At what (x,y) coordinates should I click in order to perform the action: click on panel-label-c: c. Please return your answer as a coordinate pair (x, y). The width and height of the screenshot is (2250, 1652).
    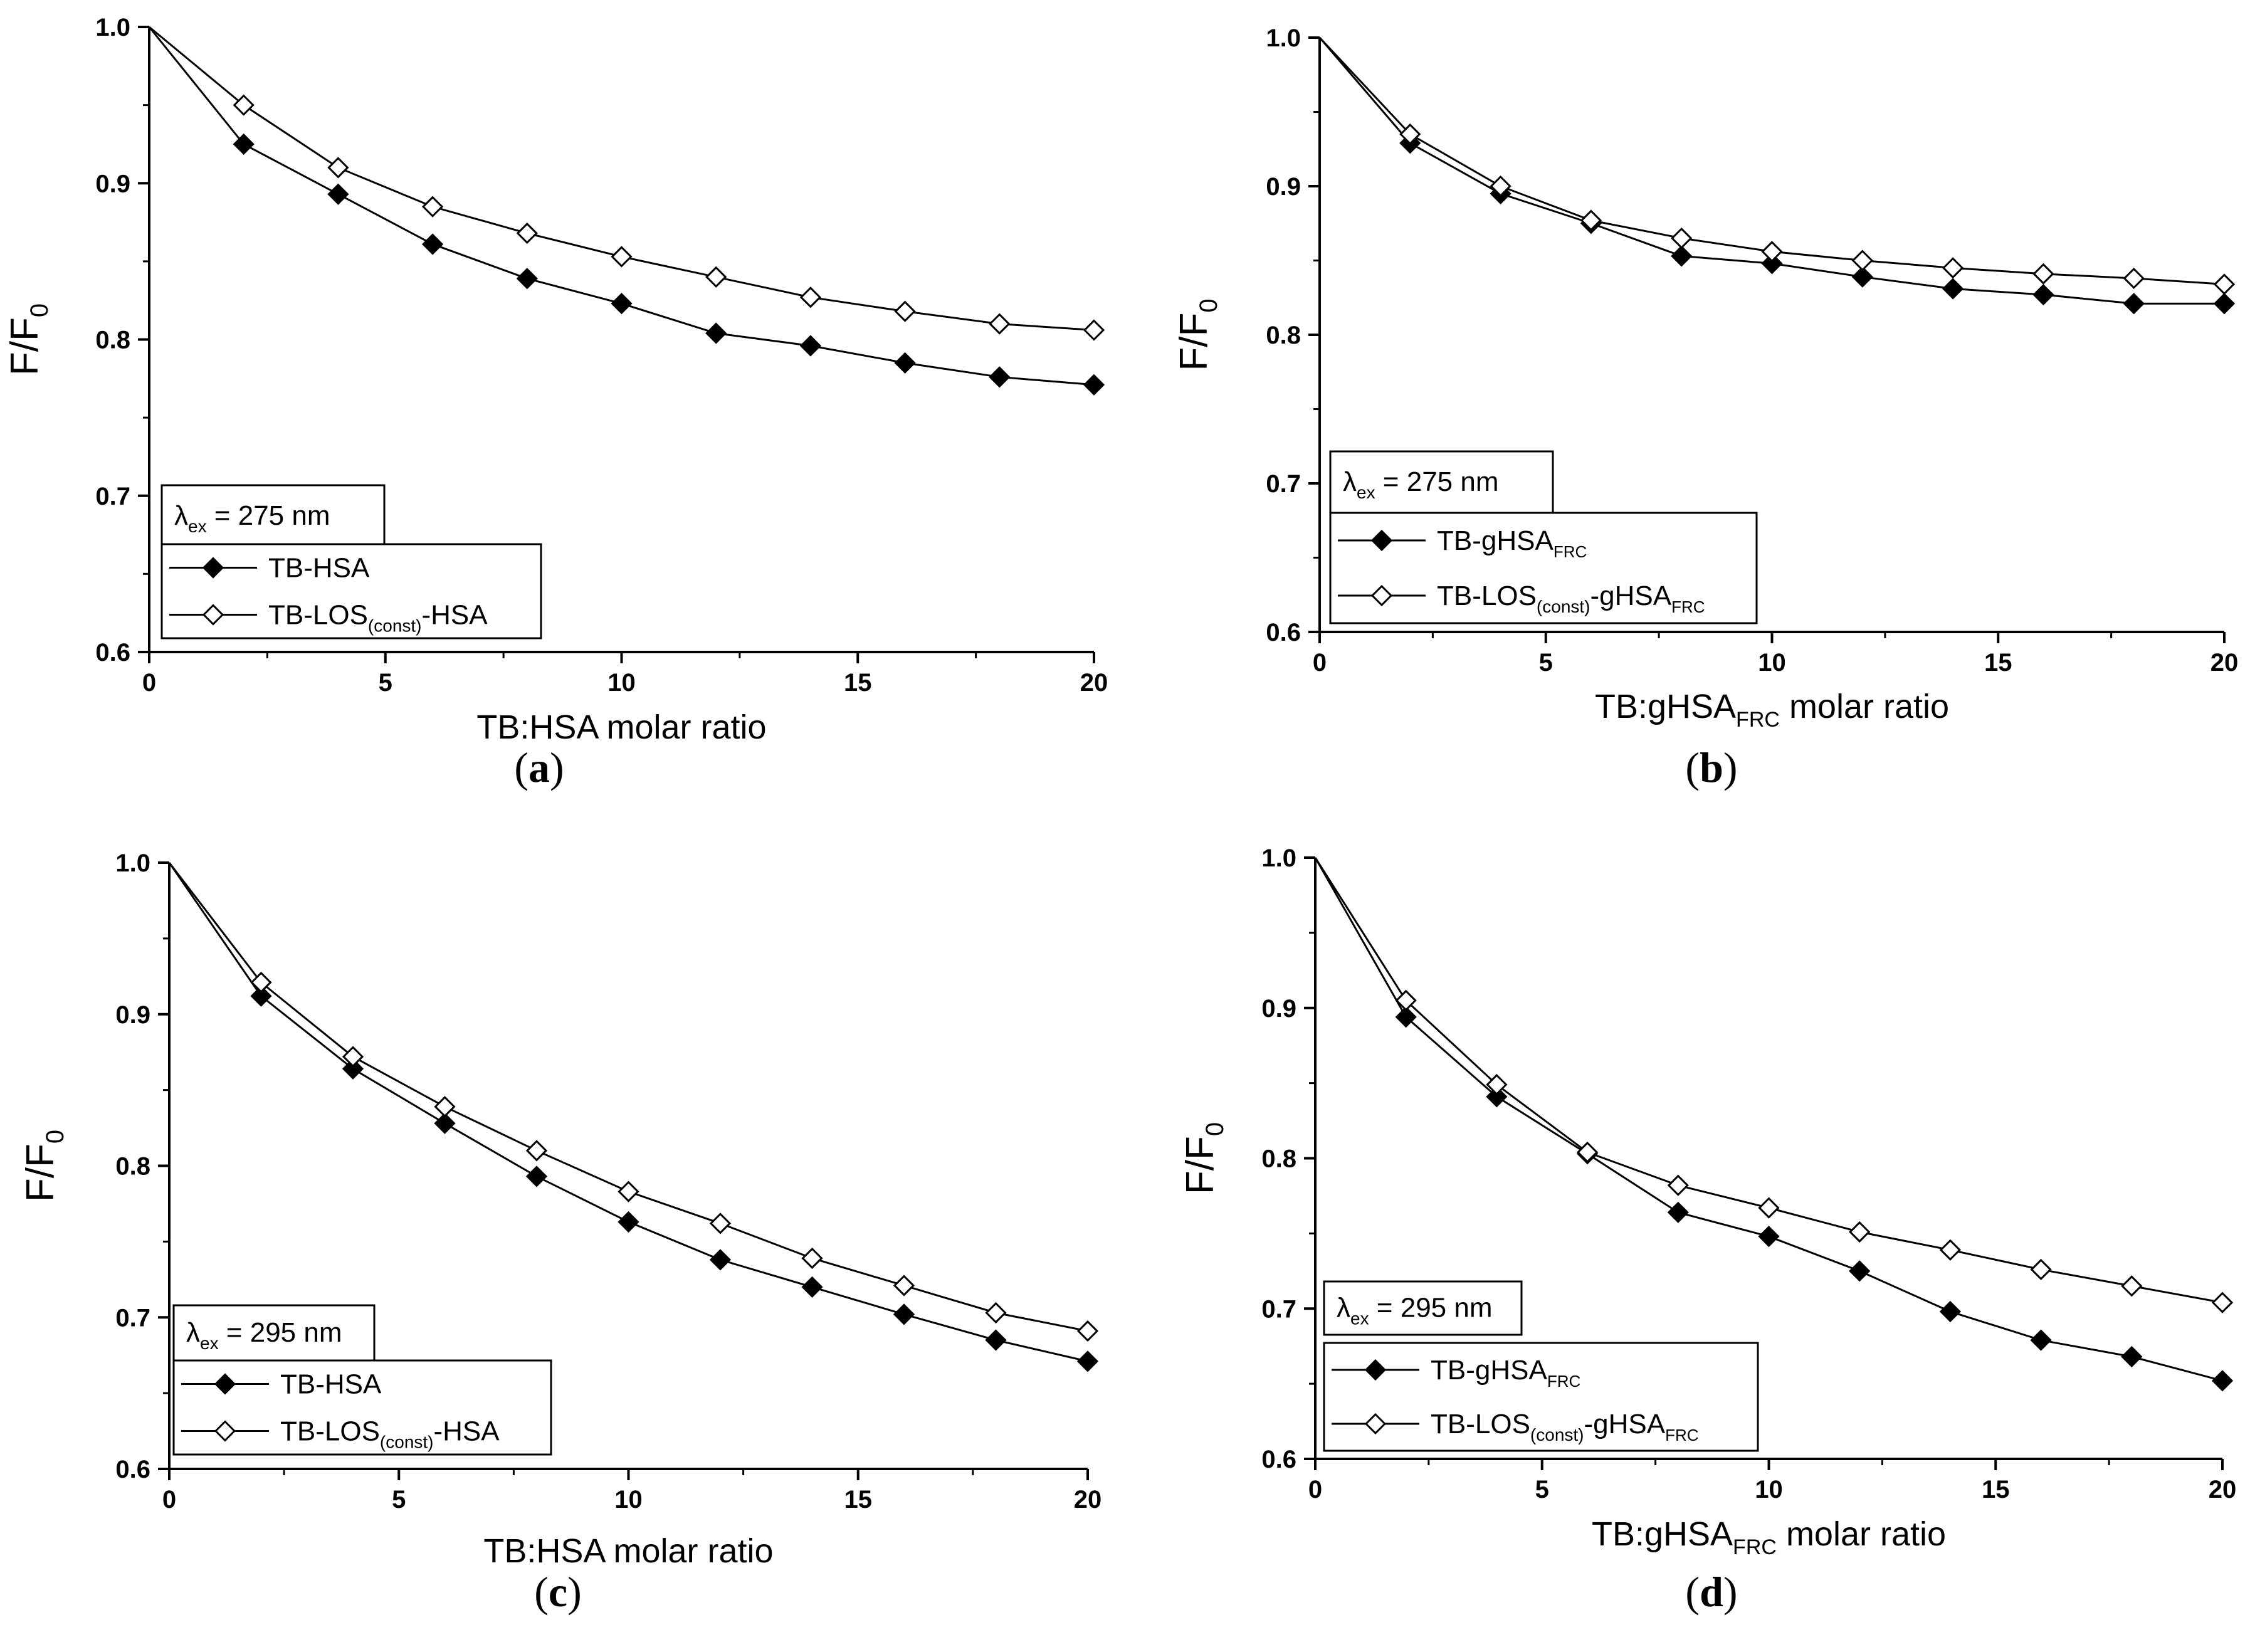
    Looking at the image, I should click on (558, 1592).